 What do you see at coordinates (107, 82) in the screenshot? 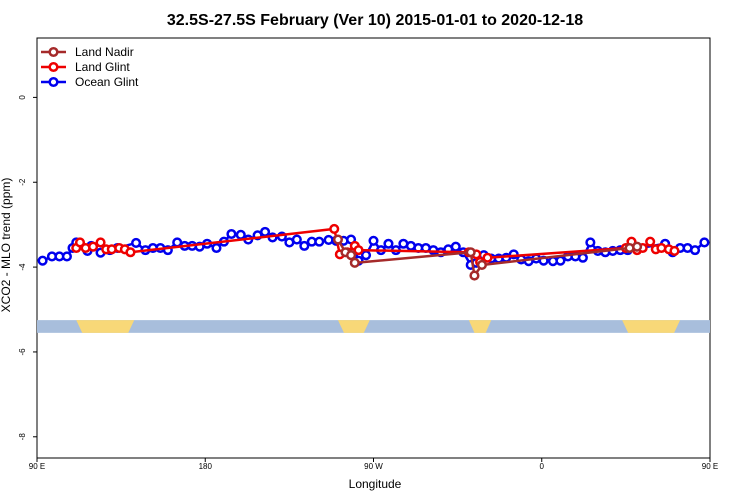
I see `legend-label-ocean-glint: Ocean Glint` at bounding box center [107, 82].